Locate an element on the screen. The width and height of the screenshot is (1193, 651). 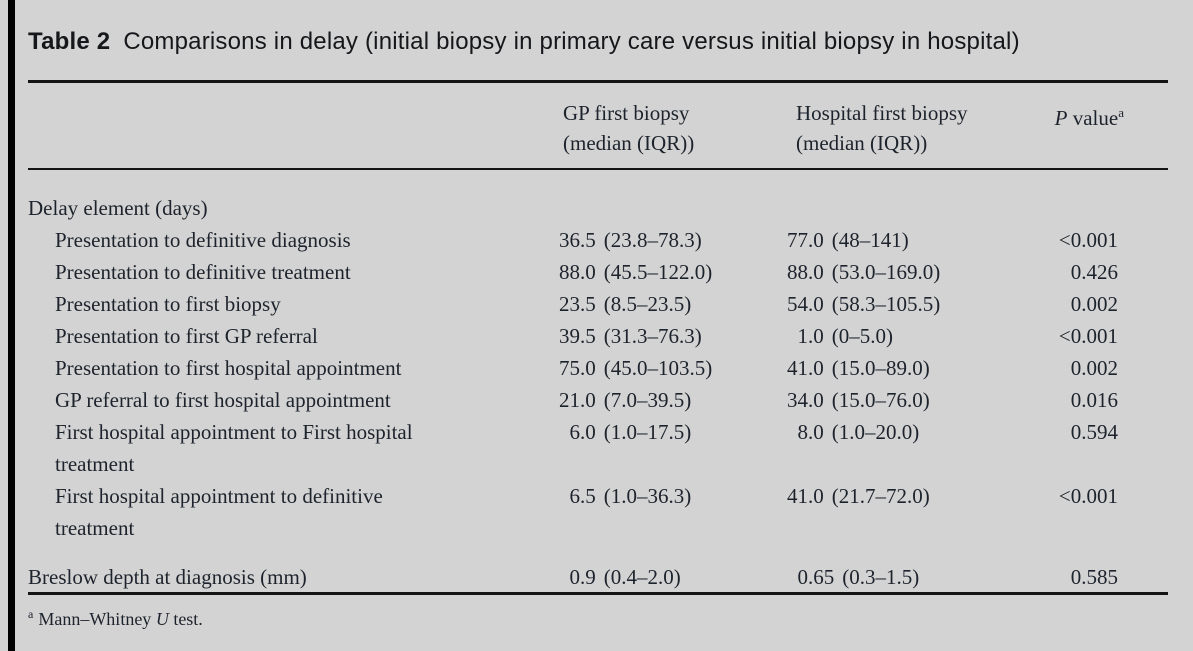
header-rule is located at coordinates (598, 169).